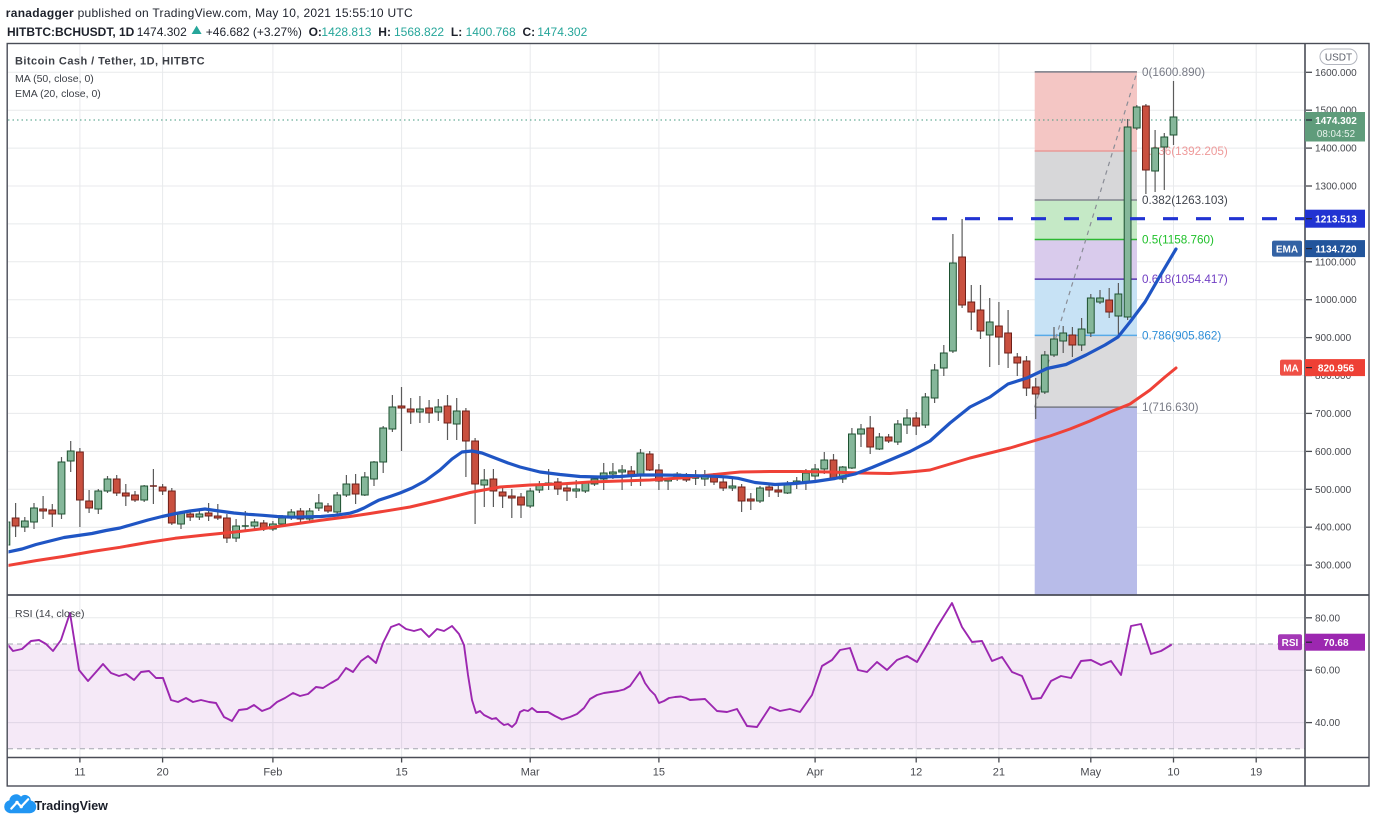 The height and width of the screenshot is (823, 1376). I want to click on svg-text: 1428.813, so click(346, 32).